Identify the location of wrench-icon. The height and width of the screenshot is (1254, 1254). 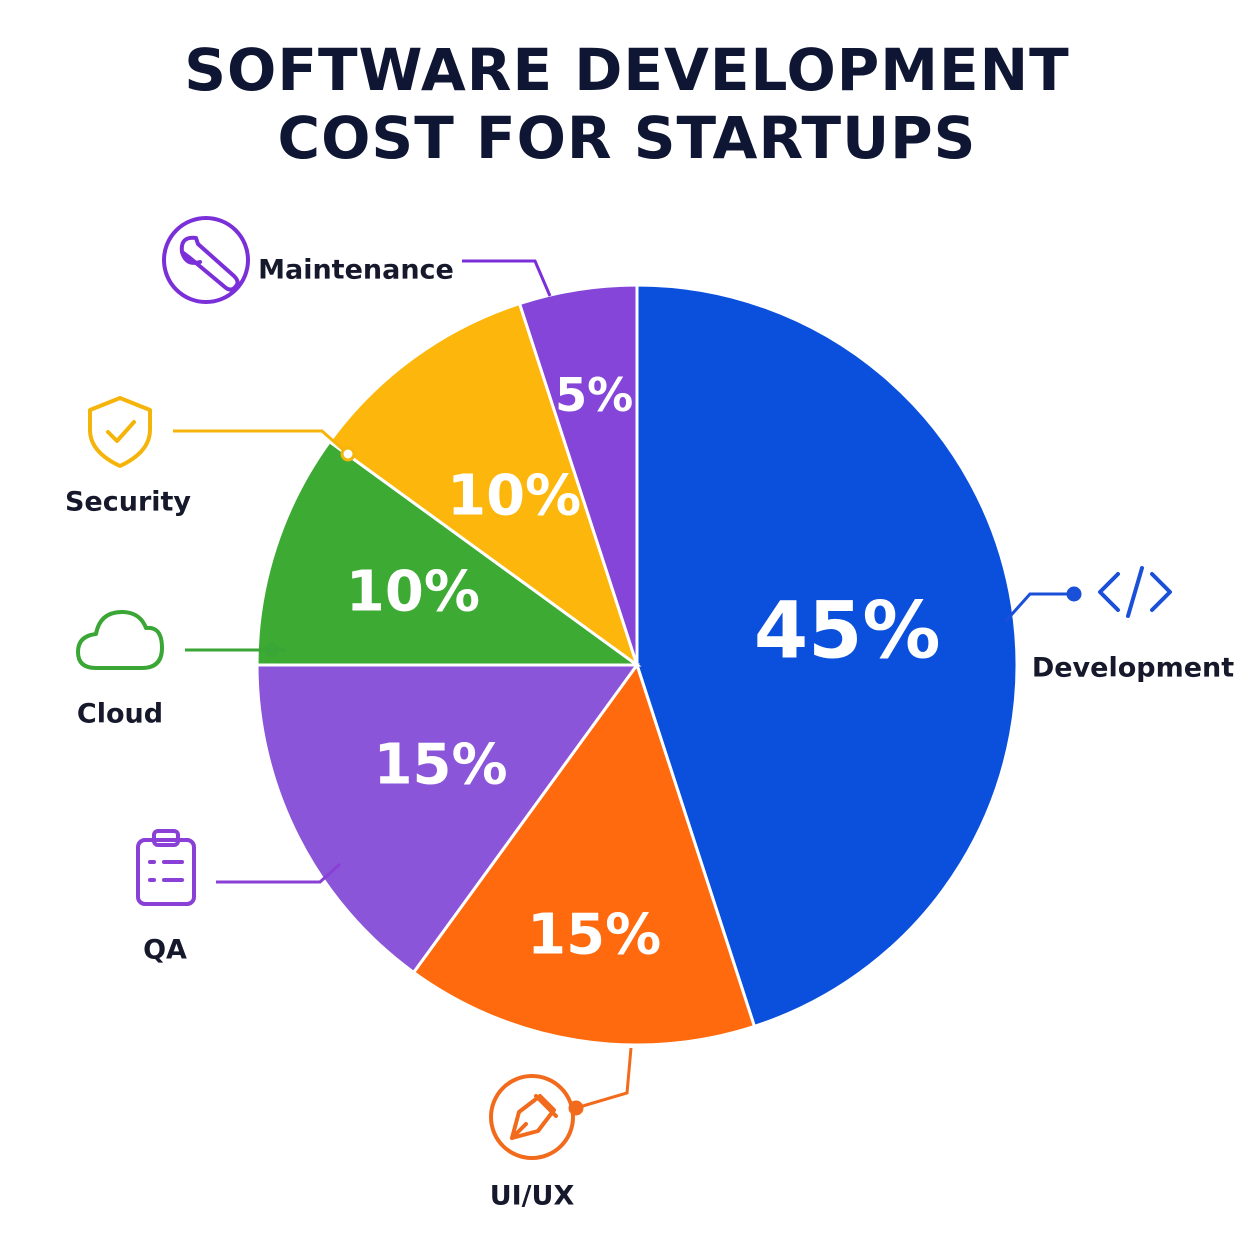
(206, 260).